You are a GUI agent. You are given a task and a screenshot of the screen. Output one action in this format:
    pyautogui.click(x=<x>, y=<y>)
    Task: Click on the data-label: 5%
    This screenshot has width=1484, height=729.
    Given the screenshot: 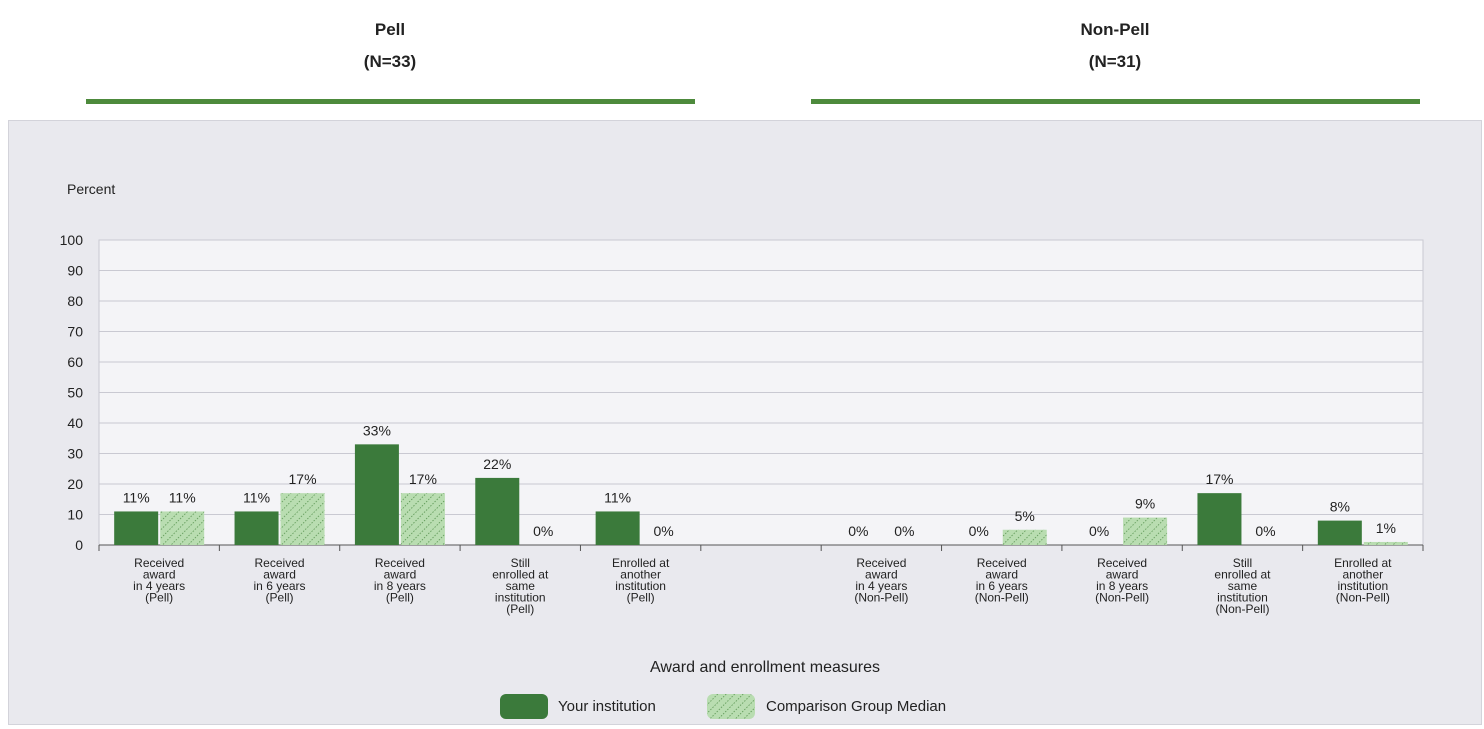 What is the action you would take?
    pyautogui.click(x=1025, y=516)
    